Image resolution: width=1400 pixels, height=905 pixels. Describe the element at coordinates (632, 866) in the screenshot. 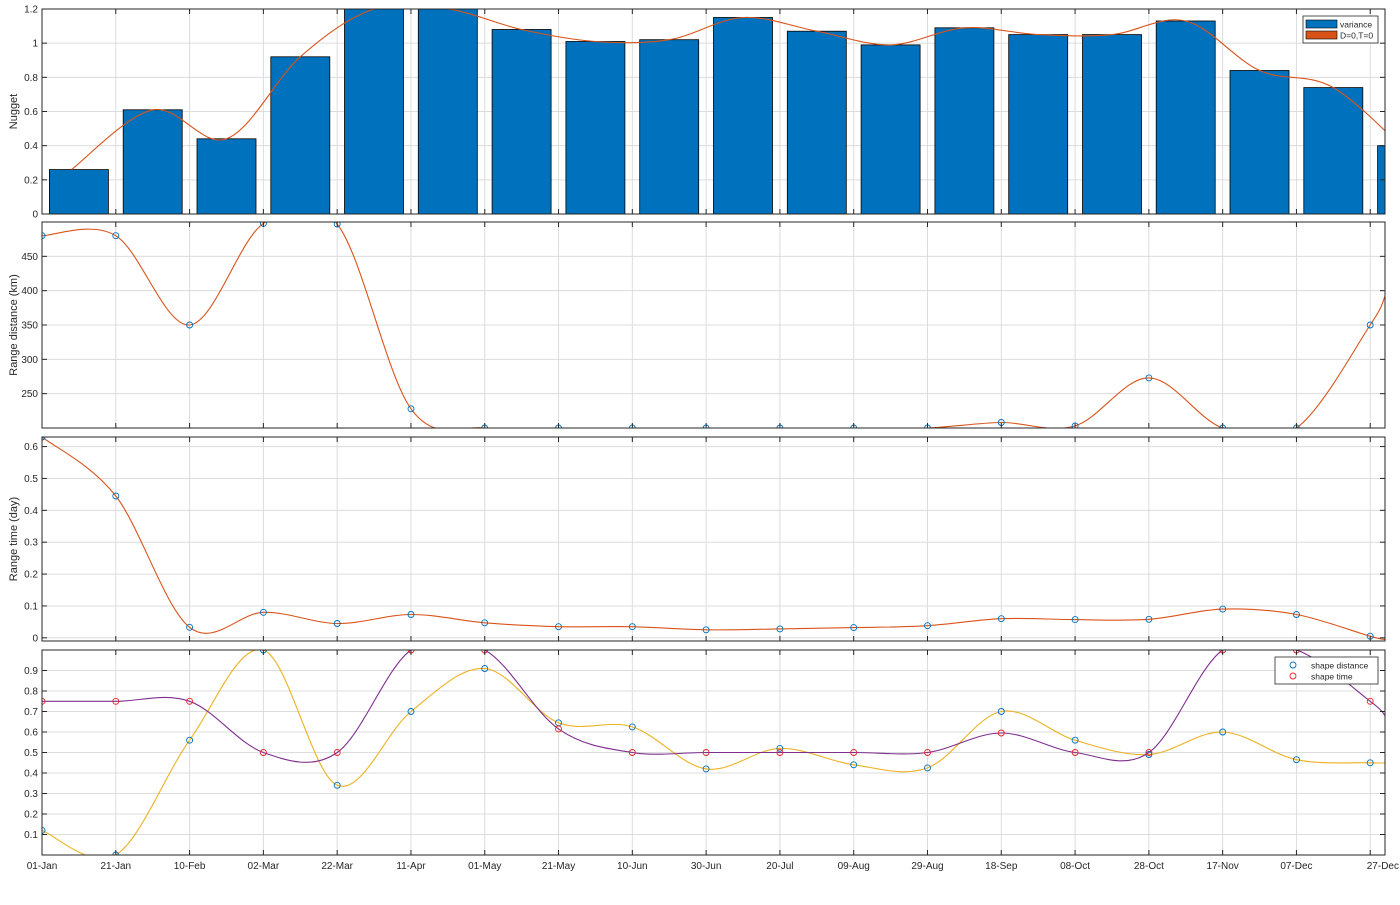

I see `x-tick-label: 10-Jun` at that location.